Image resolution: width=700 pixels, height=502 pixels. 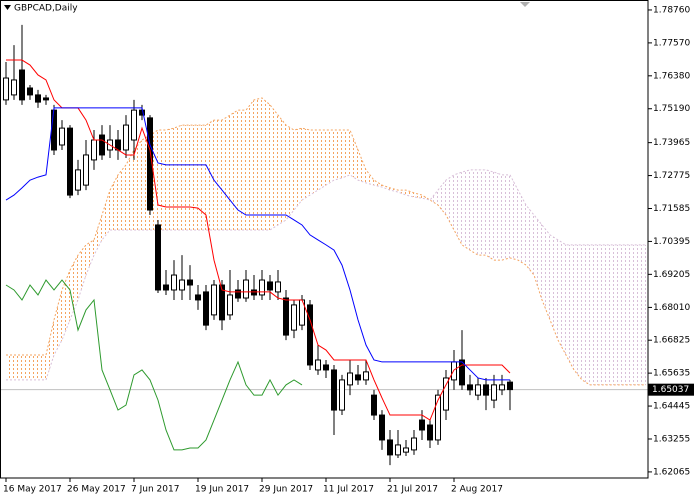 What do you see at coordinates (671, 10) in the screenshot?
I see `y-tick-label: 1.78760` at bounding box center [671, 10].